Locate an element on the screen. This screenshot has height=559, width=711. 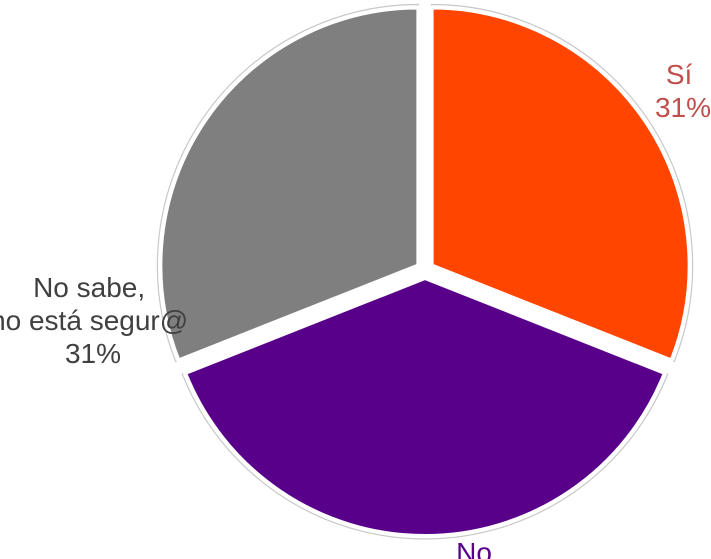
slice-label-si: Sí 31% is located at coordinates (683, 91).